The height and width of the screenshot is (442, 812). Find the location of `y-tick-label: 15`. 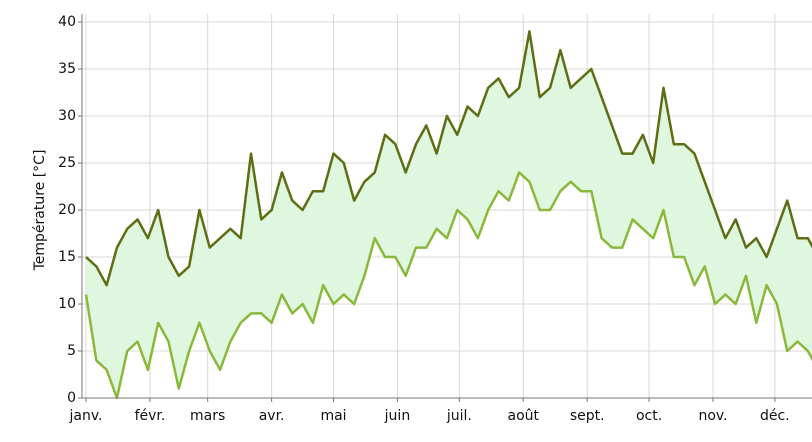

y-tick-label: 15 is located at coordinates (67, 257).